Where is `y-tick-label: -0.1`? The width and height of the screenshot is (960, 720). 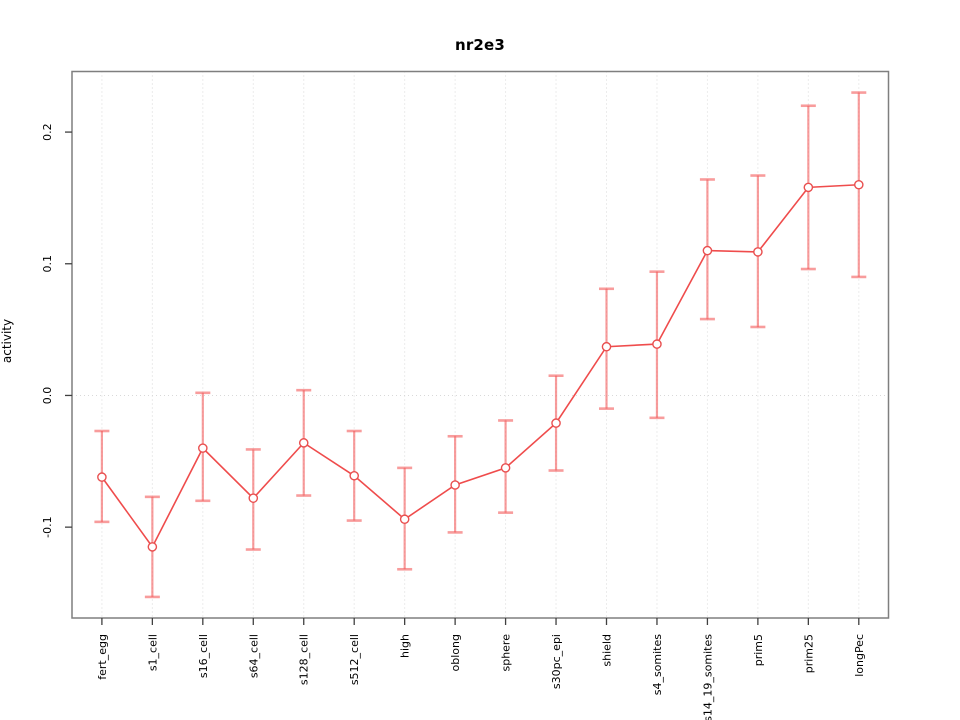
y-tick-label: -0.1 is located at coordinates (47, 526).